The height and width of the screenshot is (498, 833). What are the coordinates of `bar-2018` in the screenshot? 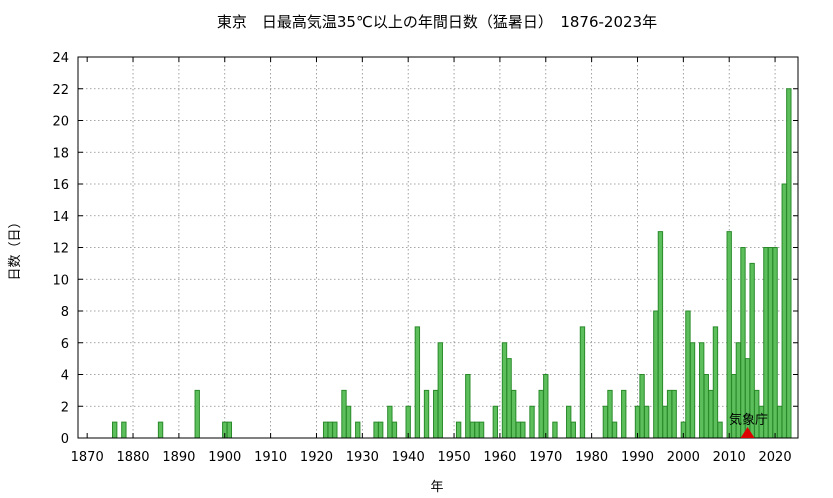 It's located at (766, 343).